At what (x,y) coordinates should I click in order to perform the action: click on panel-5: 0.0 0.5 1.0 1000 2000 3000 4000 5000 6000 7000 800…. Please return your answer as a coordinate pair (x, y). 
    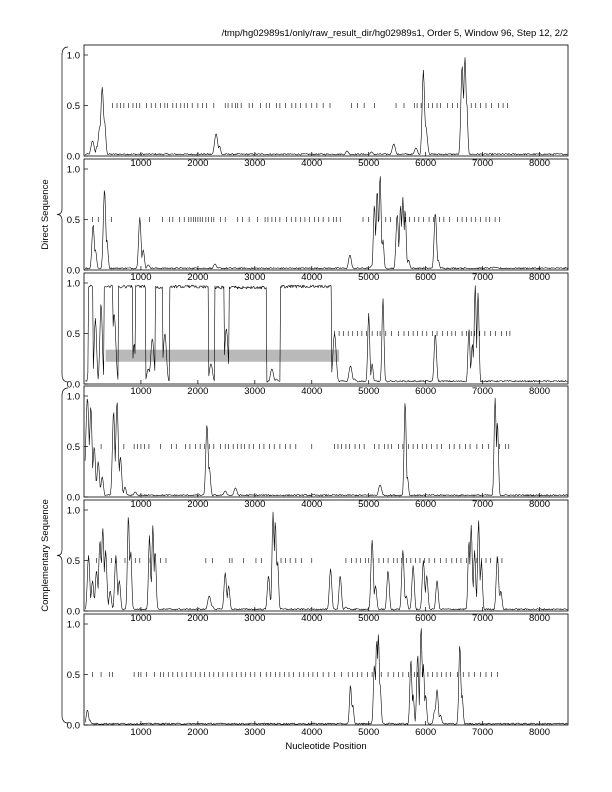
    Looking at the image, I should click on (318, 561).